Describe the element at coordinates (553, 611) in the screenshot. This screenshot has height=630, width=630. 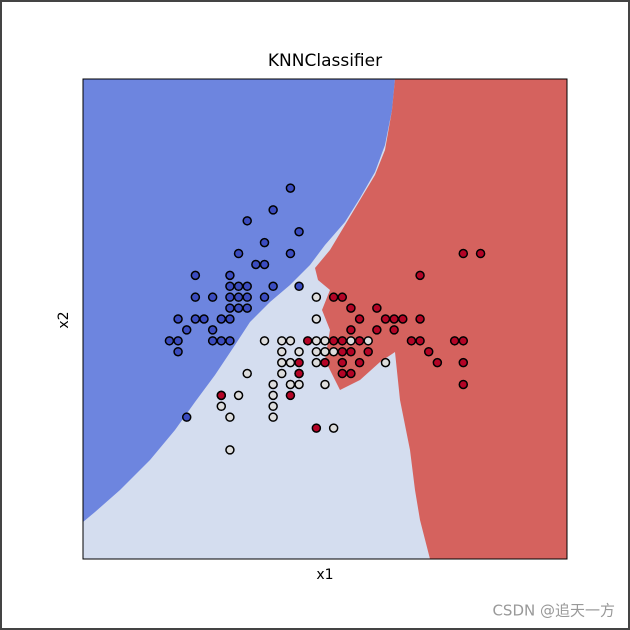
I see `watermark: CSDN @追天一方` at that location.